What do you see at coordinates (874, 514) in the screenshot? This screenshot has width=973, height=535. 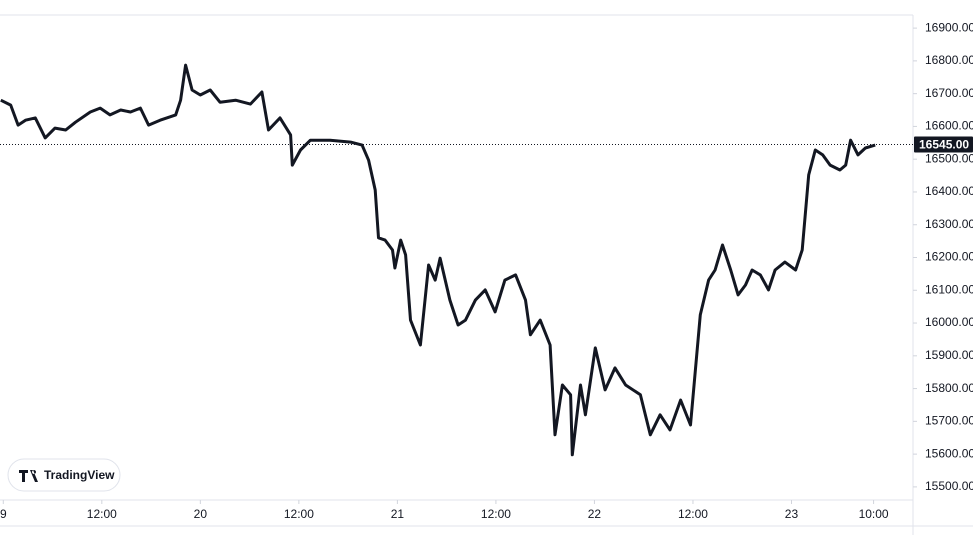 I see `x-tick-label: 10:00` at bounding box center [874, 514].